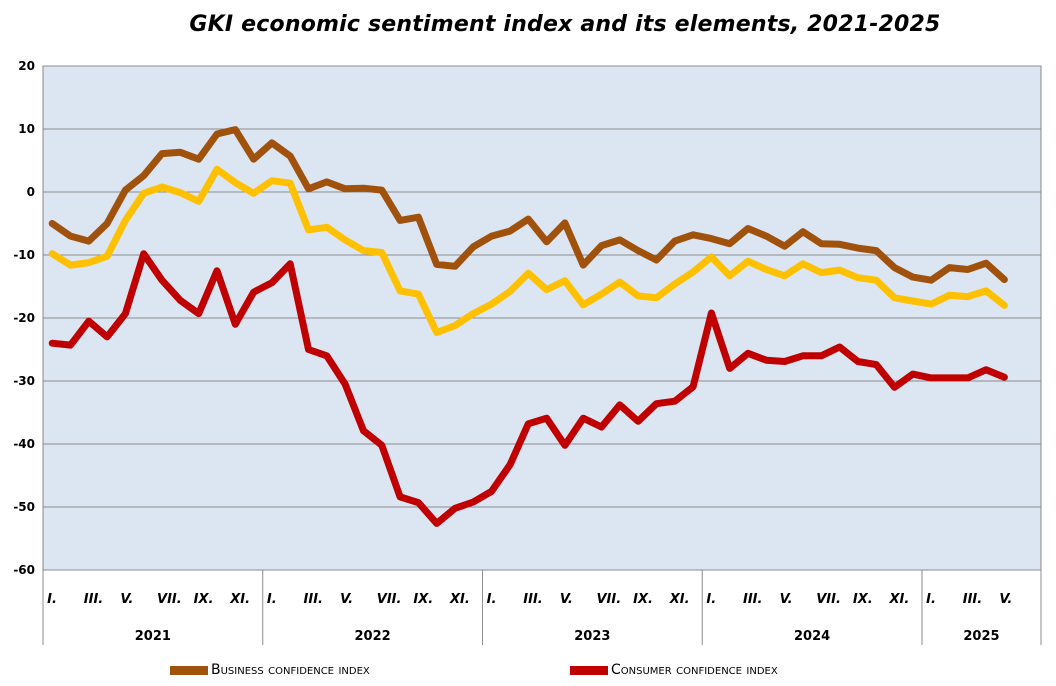 The width and height of the screenshot is (1056, 686). I want to click on y-tick-label: -20, so click(24, 318).